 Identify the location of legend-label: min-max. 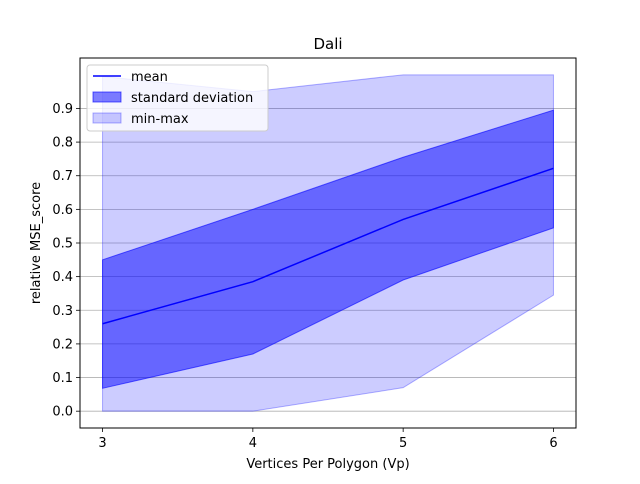
(160, 119).